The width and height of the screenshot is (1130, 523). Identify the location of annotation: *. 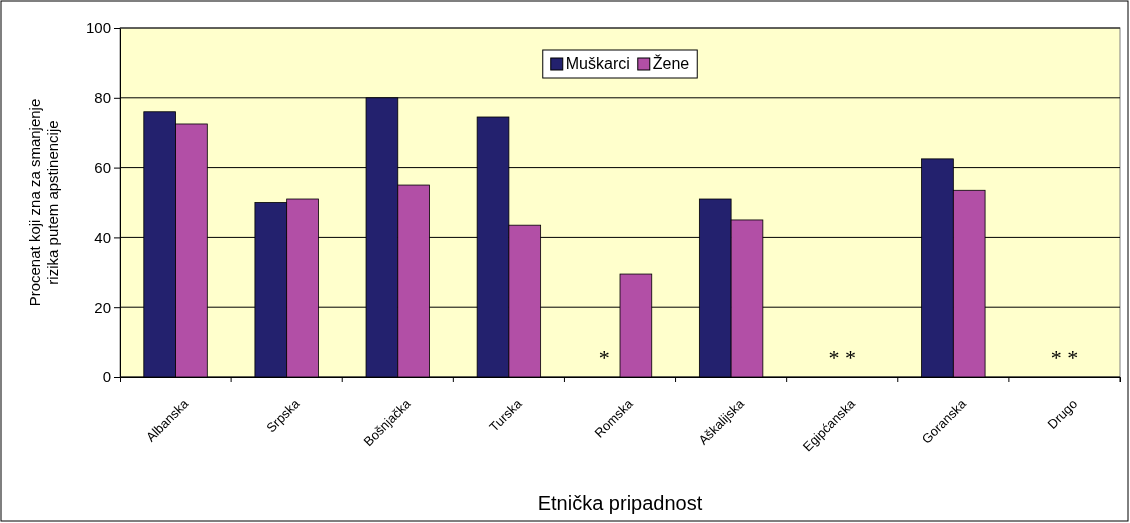
(604, 357).